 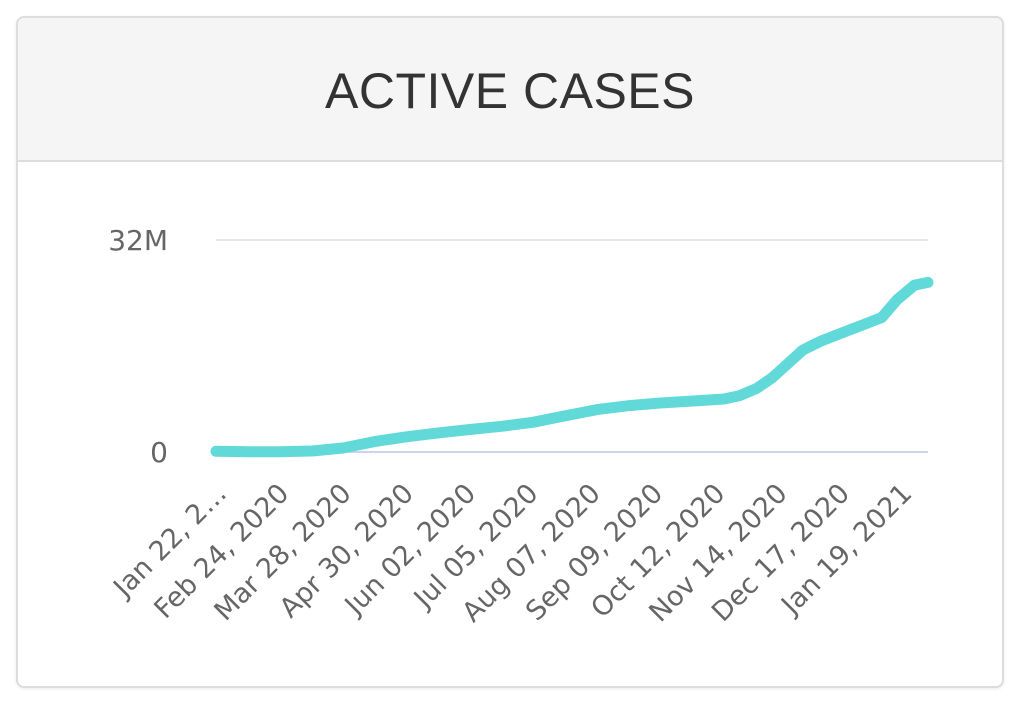 I want to click on y-tick-label: 0, so click(x=159, y=452).